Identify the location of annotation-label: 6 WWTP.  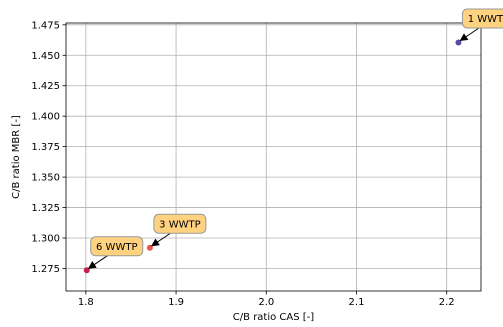
(116, 247).